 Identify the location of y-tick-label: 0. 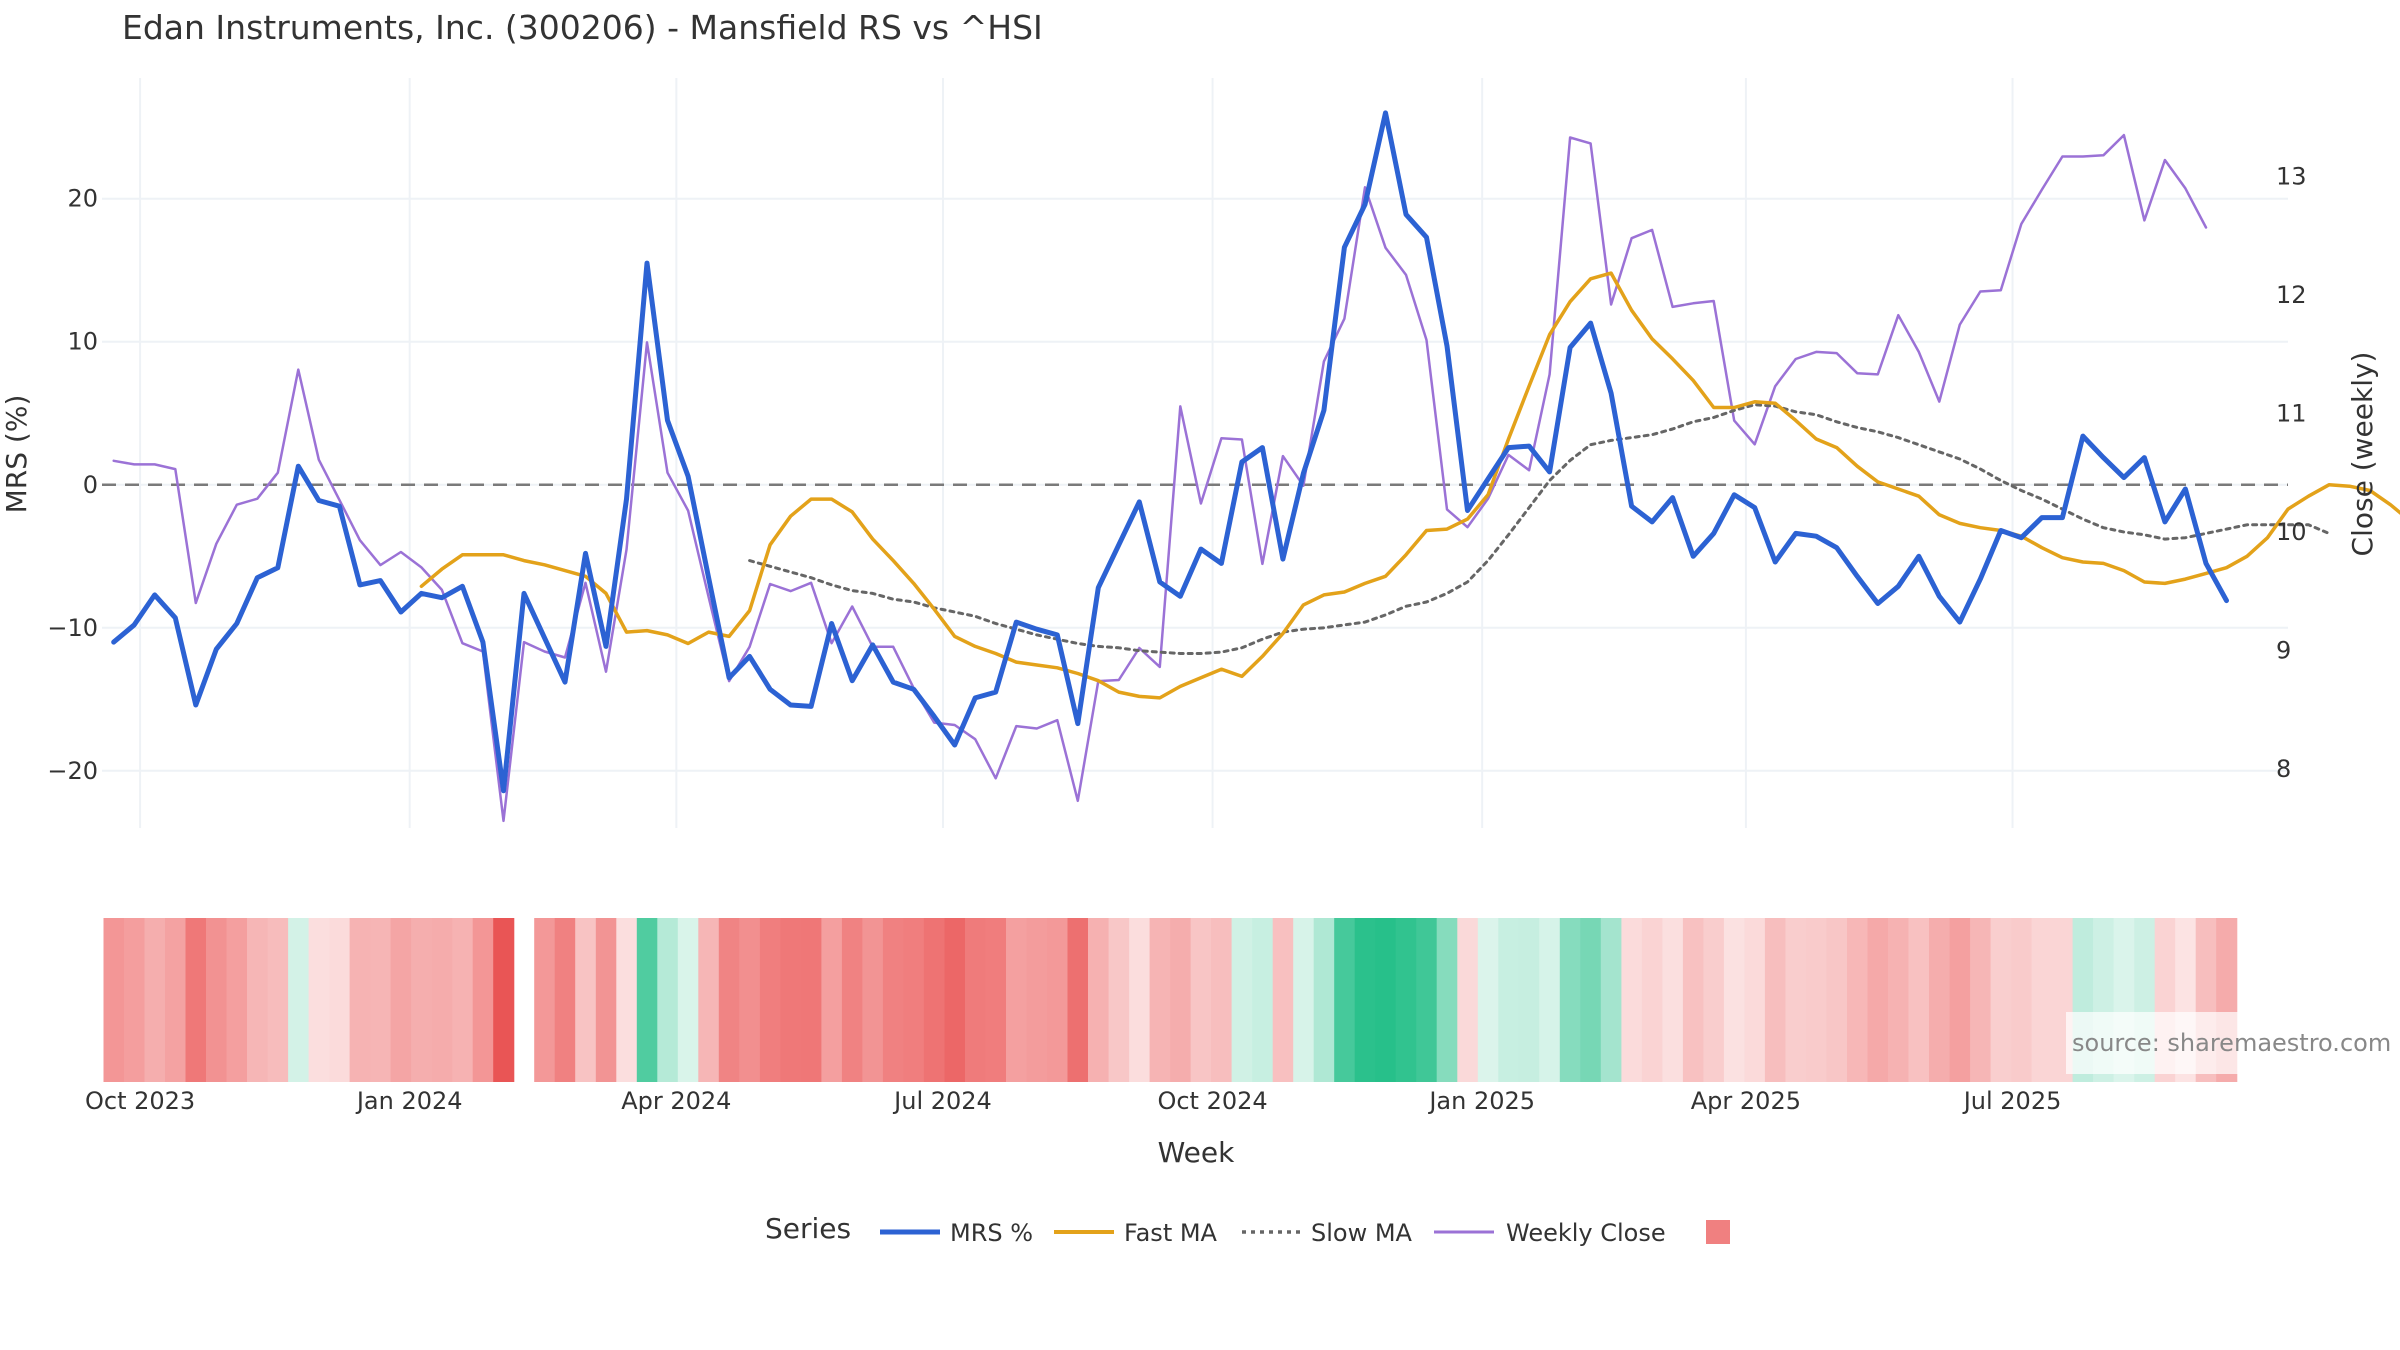
(90, 485).